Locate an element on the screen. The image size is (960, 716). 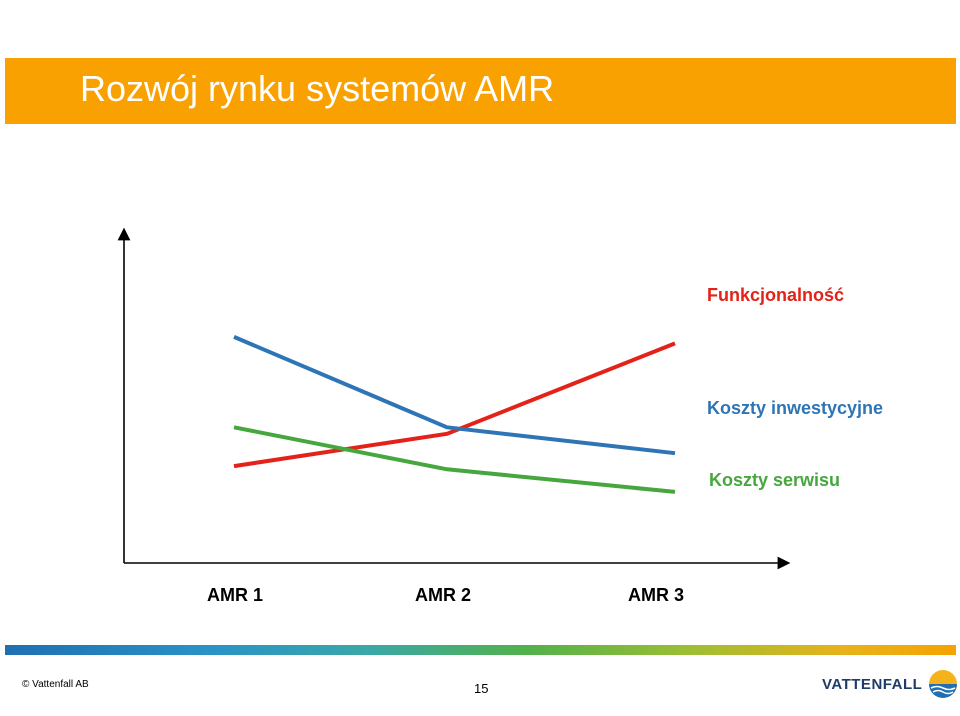
series-label-1: Funkcjonalność is located at coordinates (775, 295).